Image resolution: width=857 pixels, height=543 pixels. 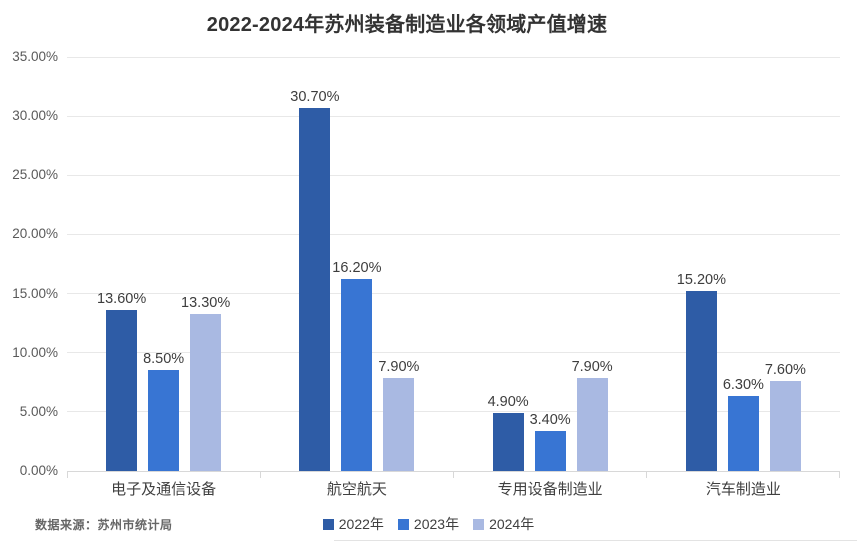 What do you see at coordinates (206, 392) in the screenshot?
I see `bar-2024年-电子及通信设备` at bounding box center [206, 392].